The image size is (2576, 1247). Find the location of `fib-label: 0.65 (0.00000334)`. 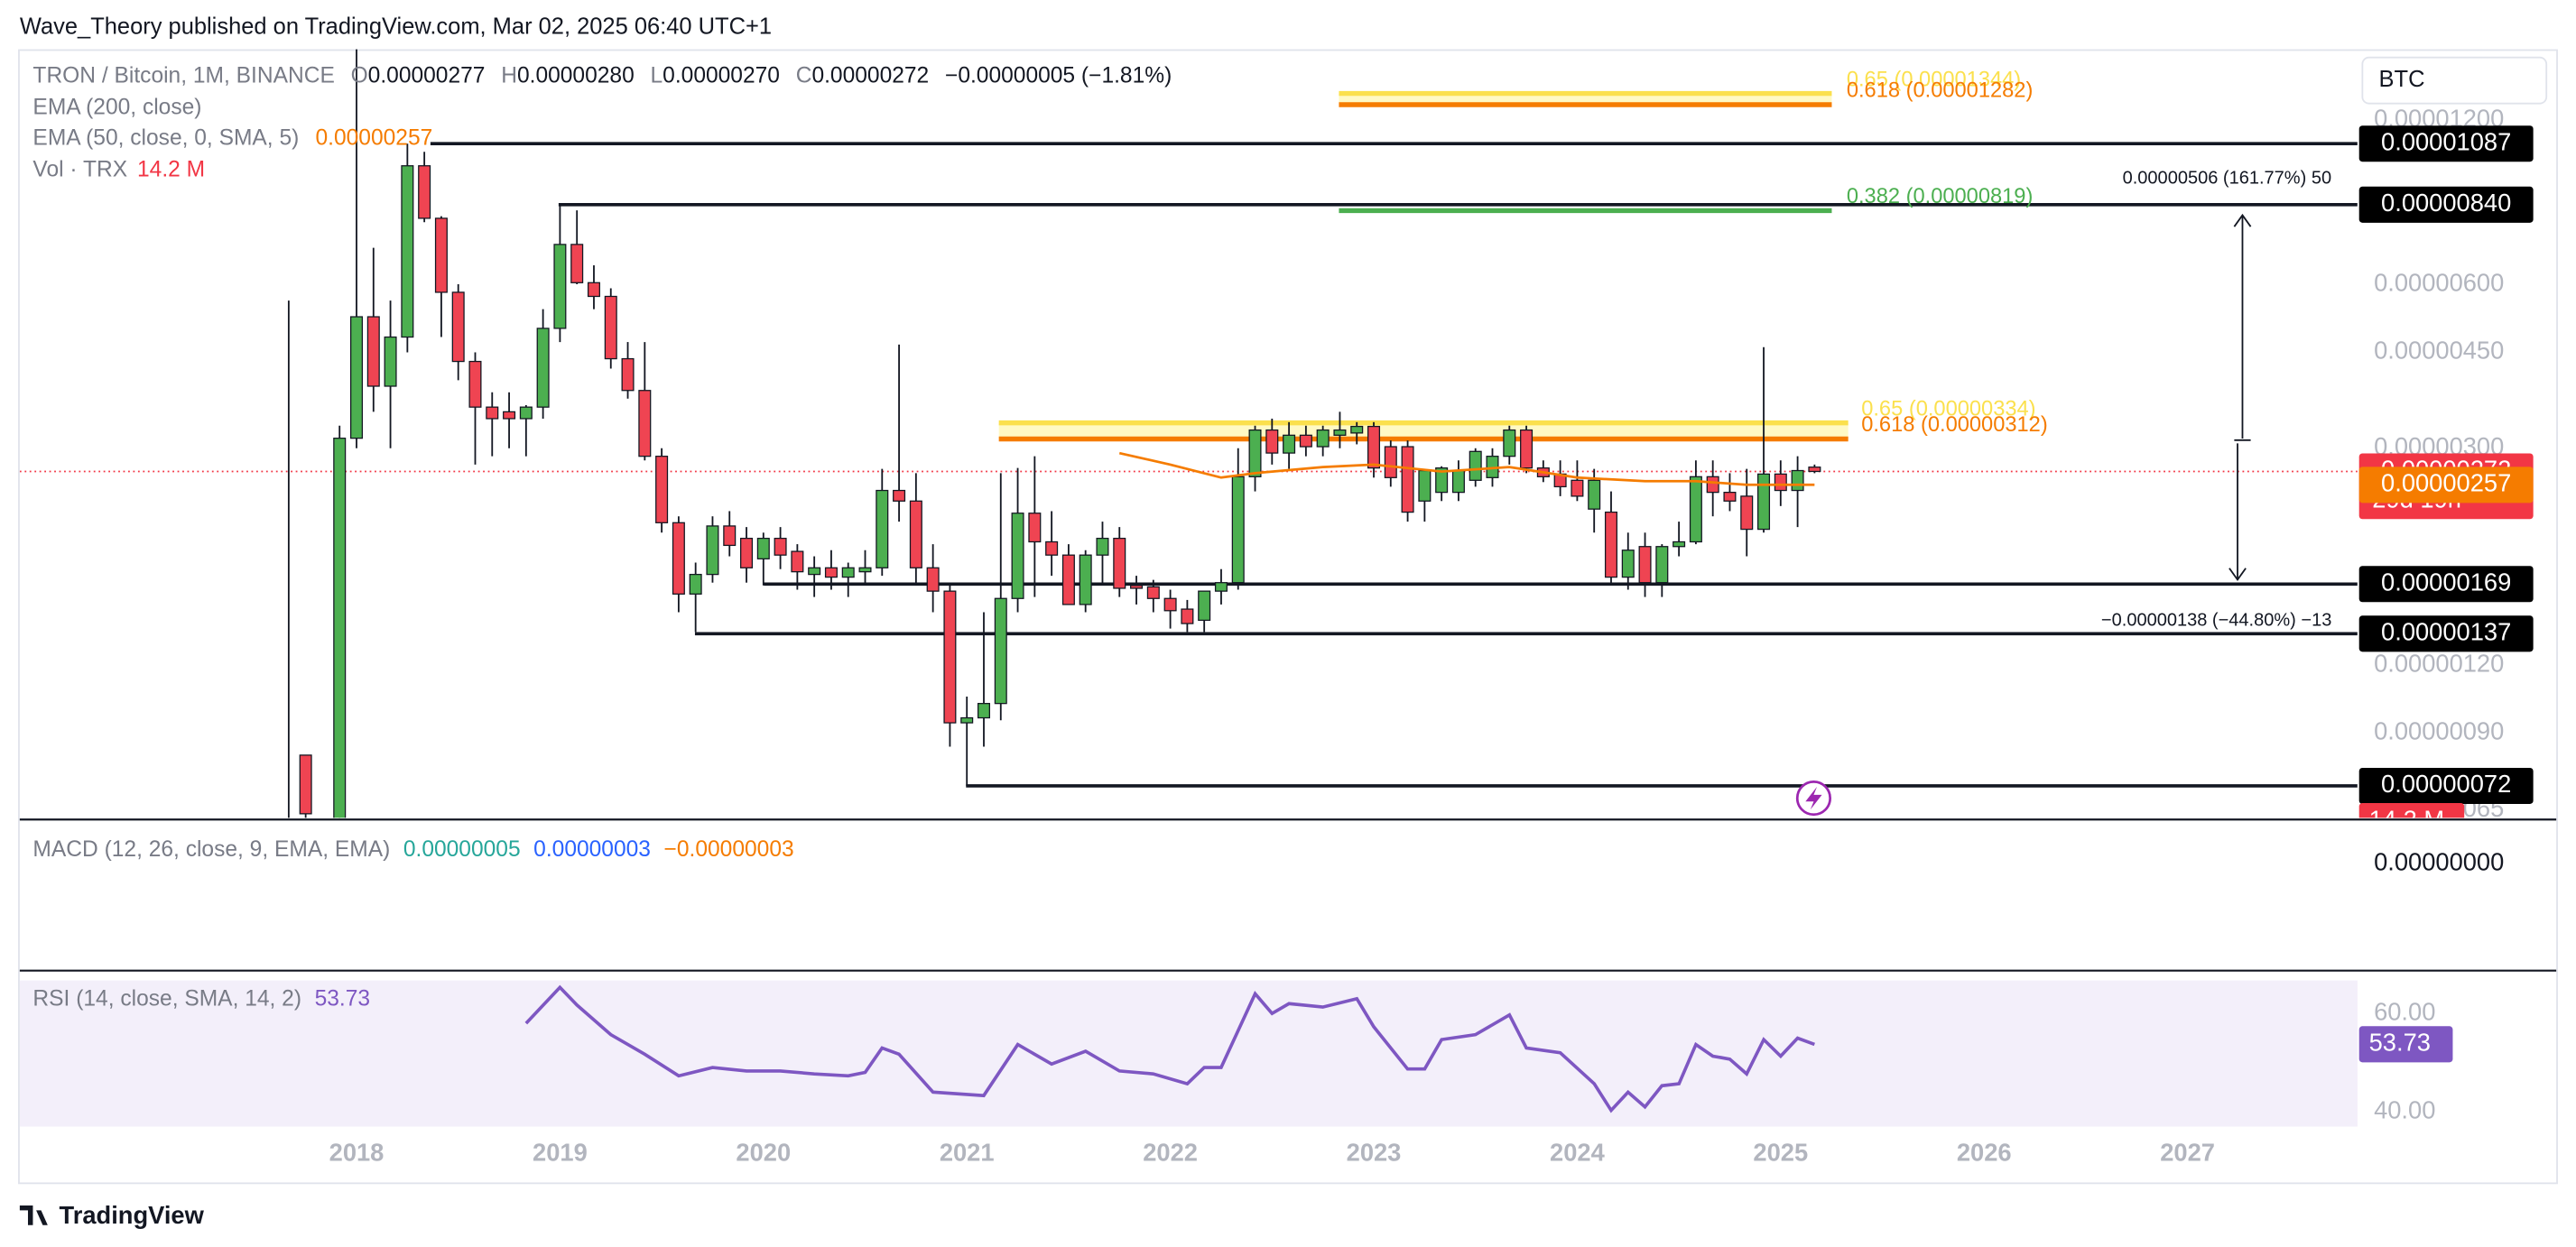

fib-label: 0.65 (0.00000334) is located at coordinates (1948, 408).